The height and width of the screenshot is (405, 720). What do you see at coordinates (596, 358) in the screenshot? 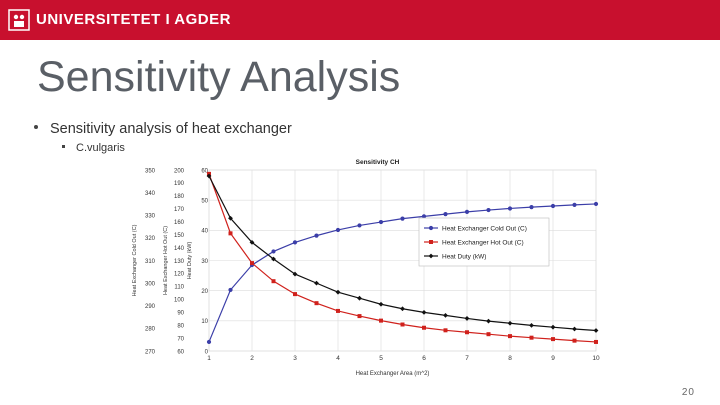
I see `x-tick-label: 10` at bounding box center [596, 358].